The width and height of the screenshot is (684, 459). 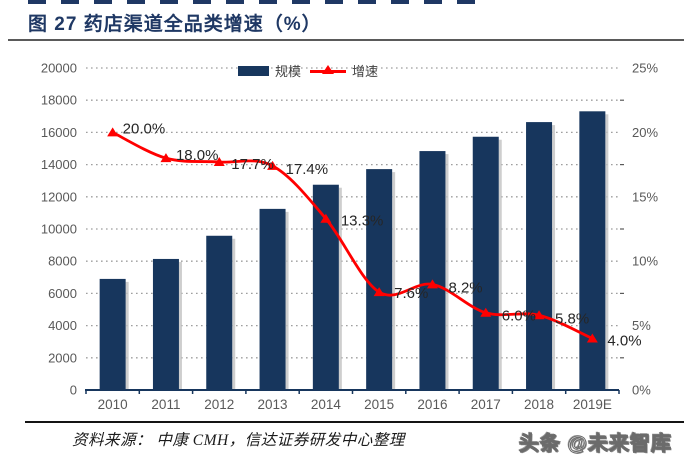 What do you see at coordinates (365, 71) in the screenshot?
I see `legend-label-line: 增速` at bounding box center [365, 71].